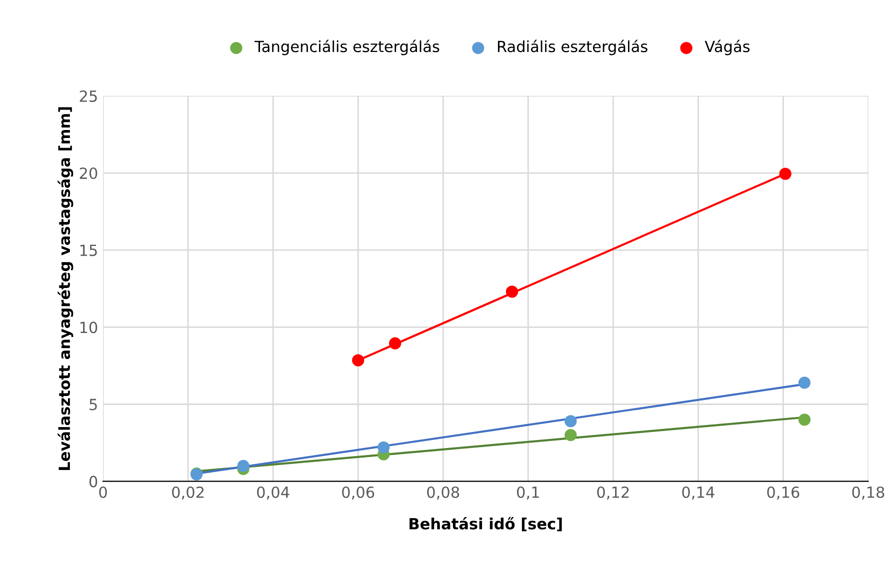 The image size is (896, 561). I want to click on x-tick-label: 0,1, so click(528, 493).